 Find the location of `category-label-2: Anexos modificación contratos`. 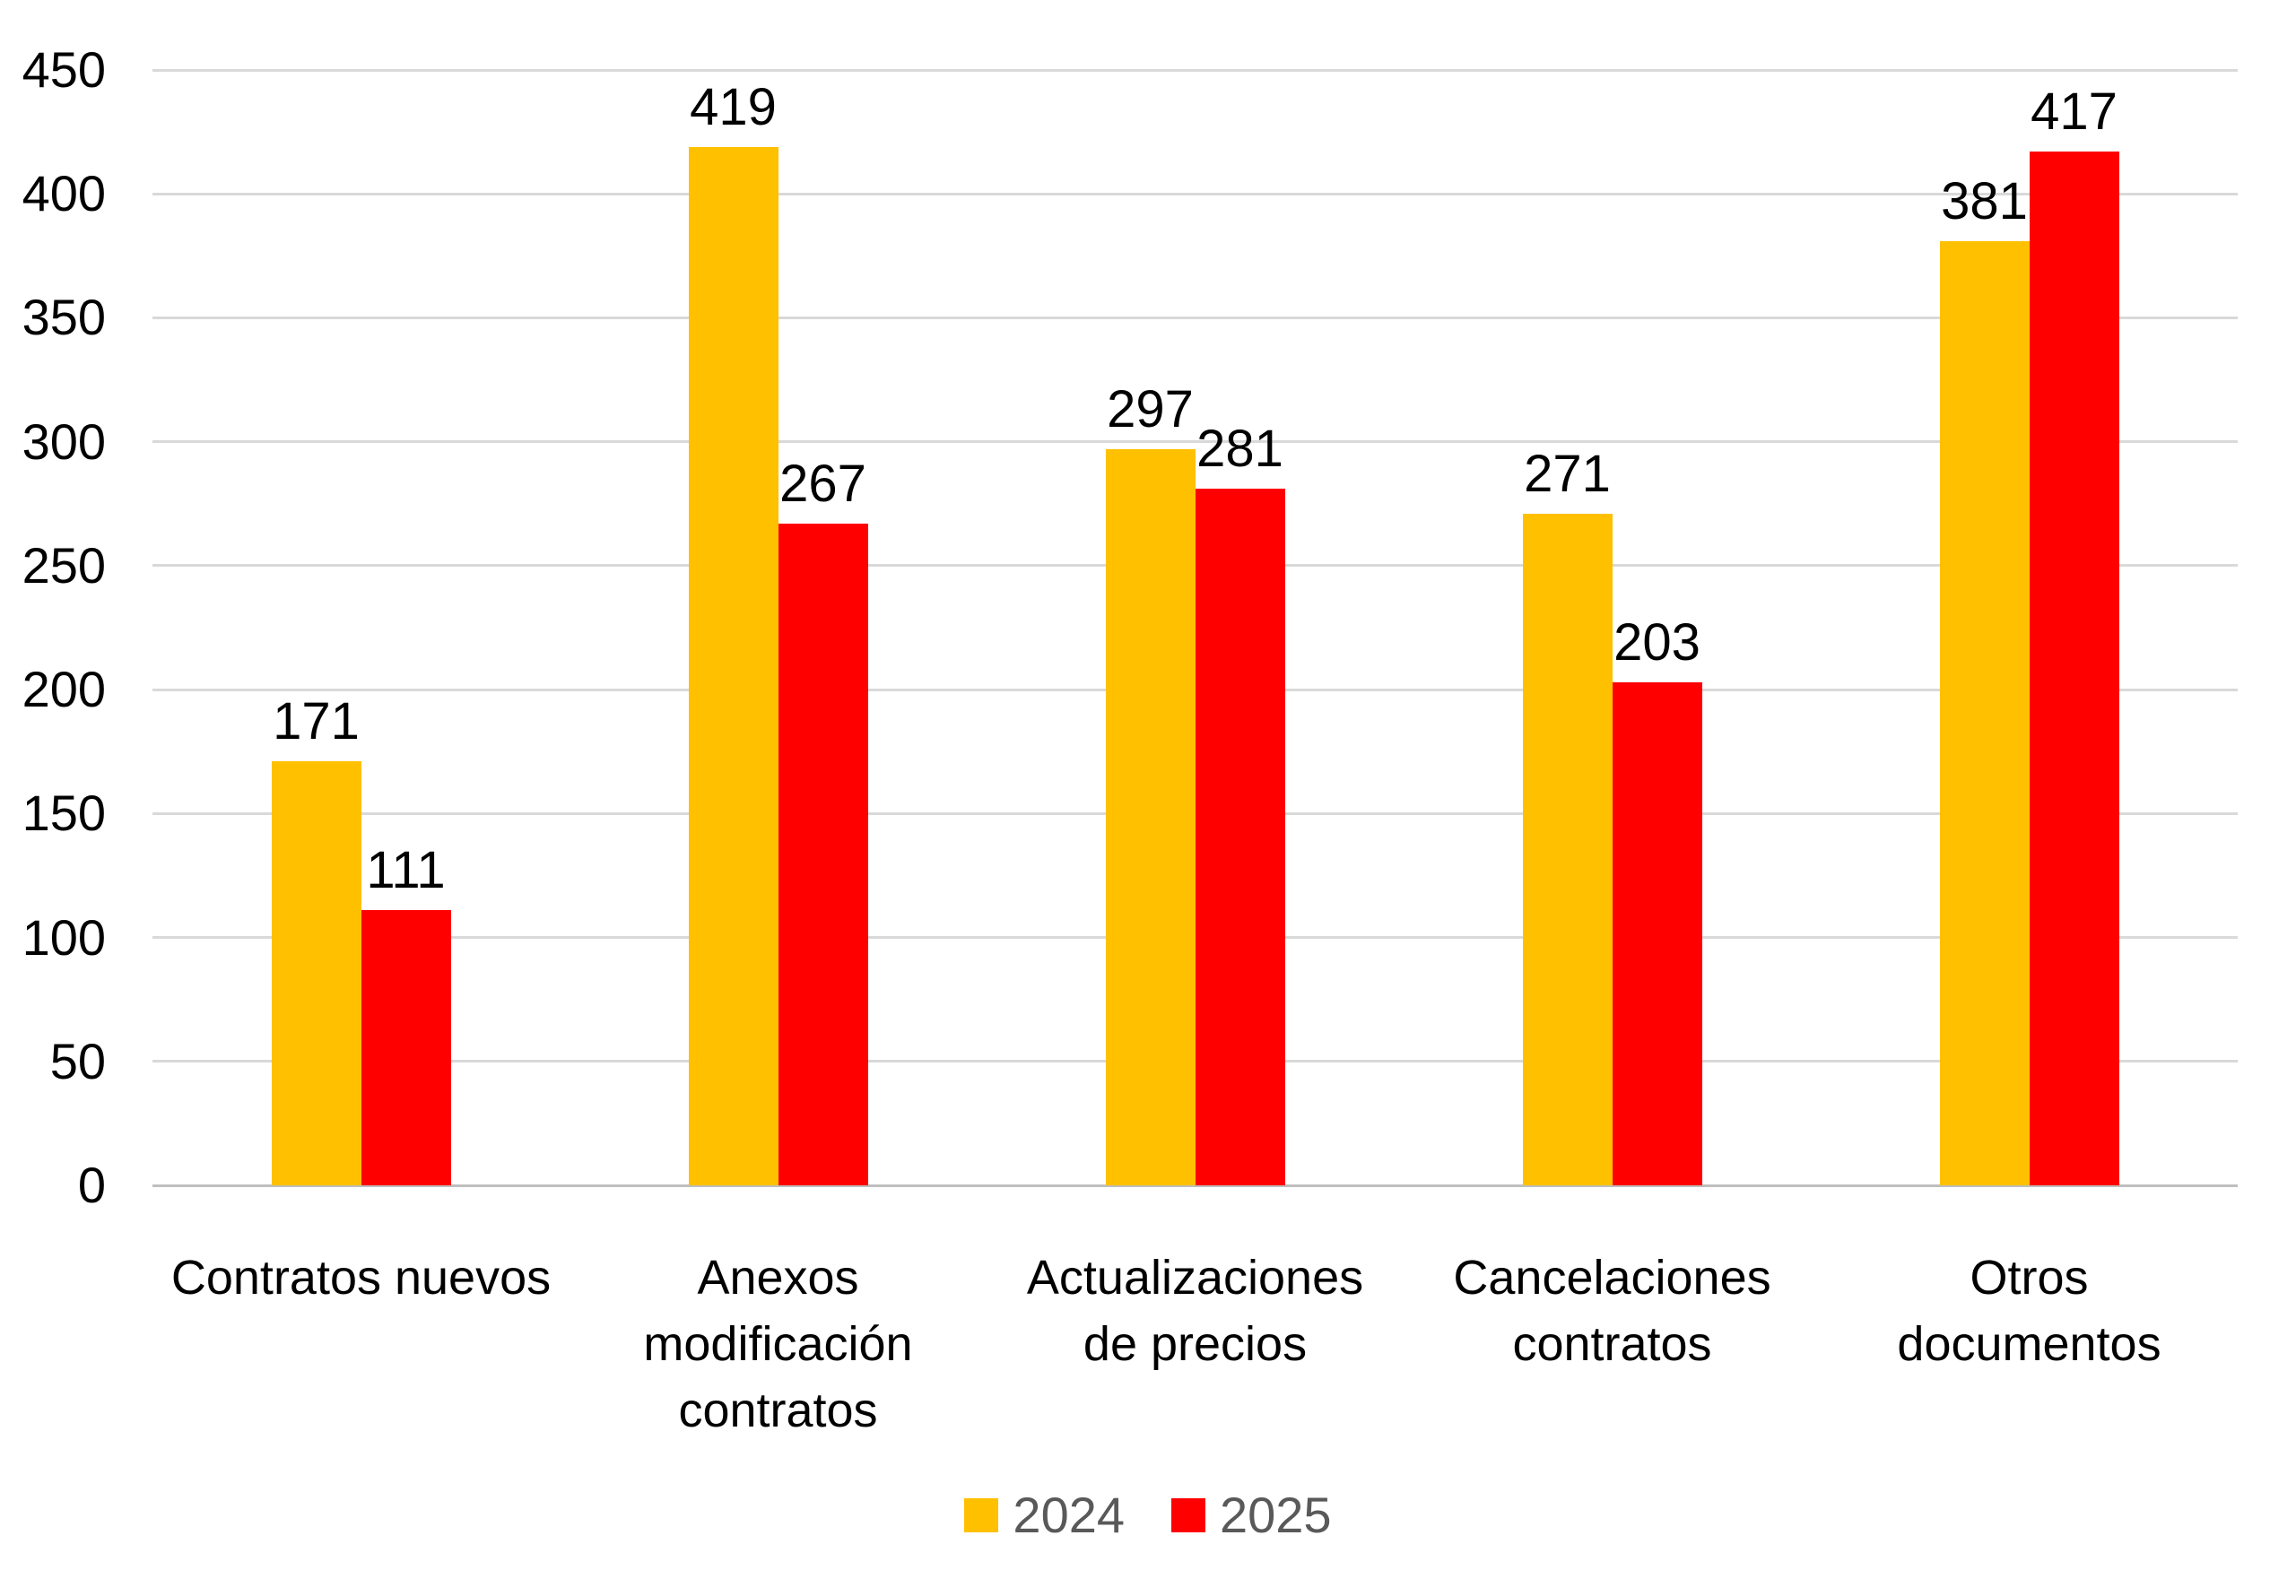

category-label-2: Anexos modificación contratos is located at coordinates (778, 1345).